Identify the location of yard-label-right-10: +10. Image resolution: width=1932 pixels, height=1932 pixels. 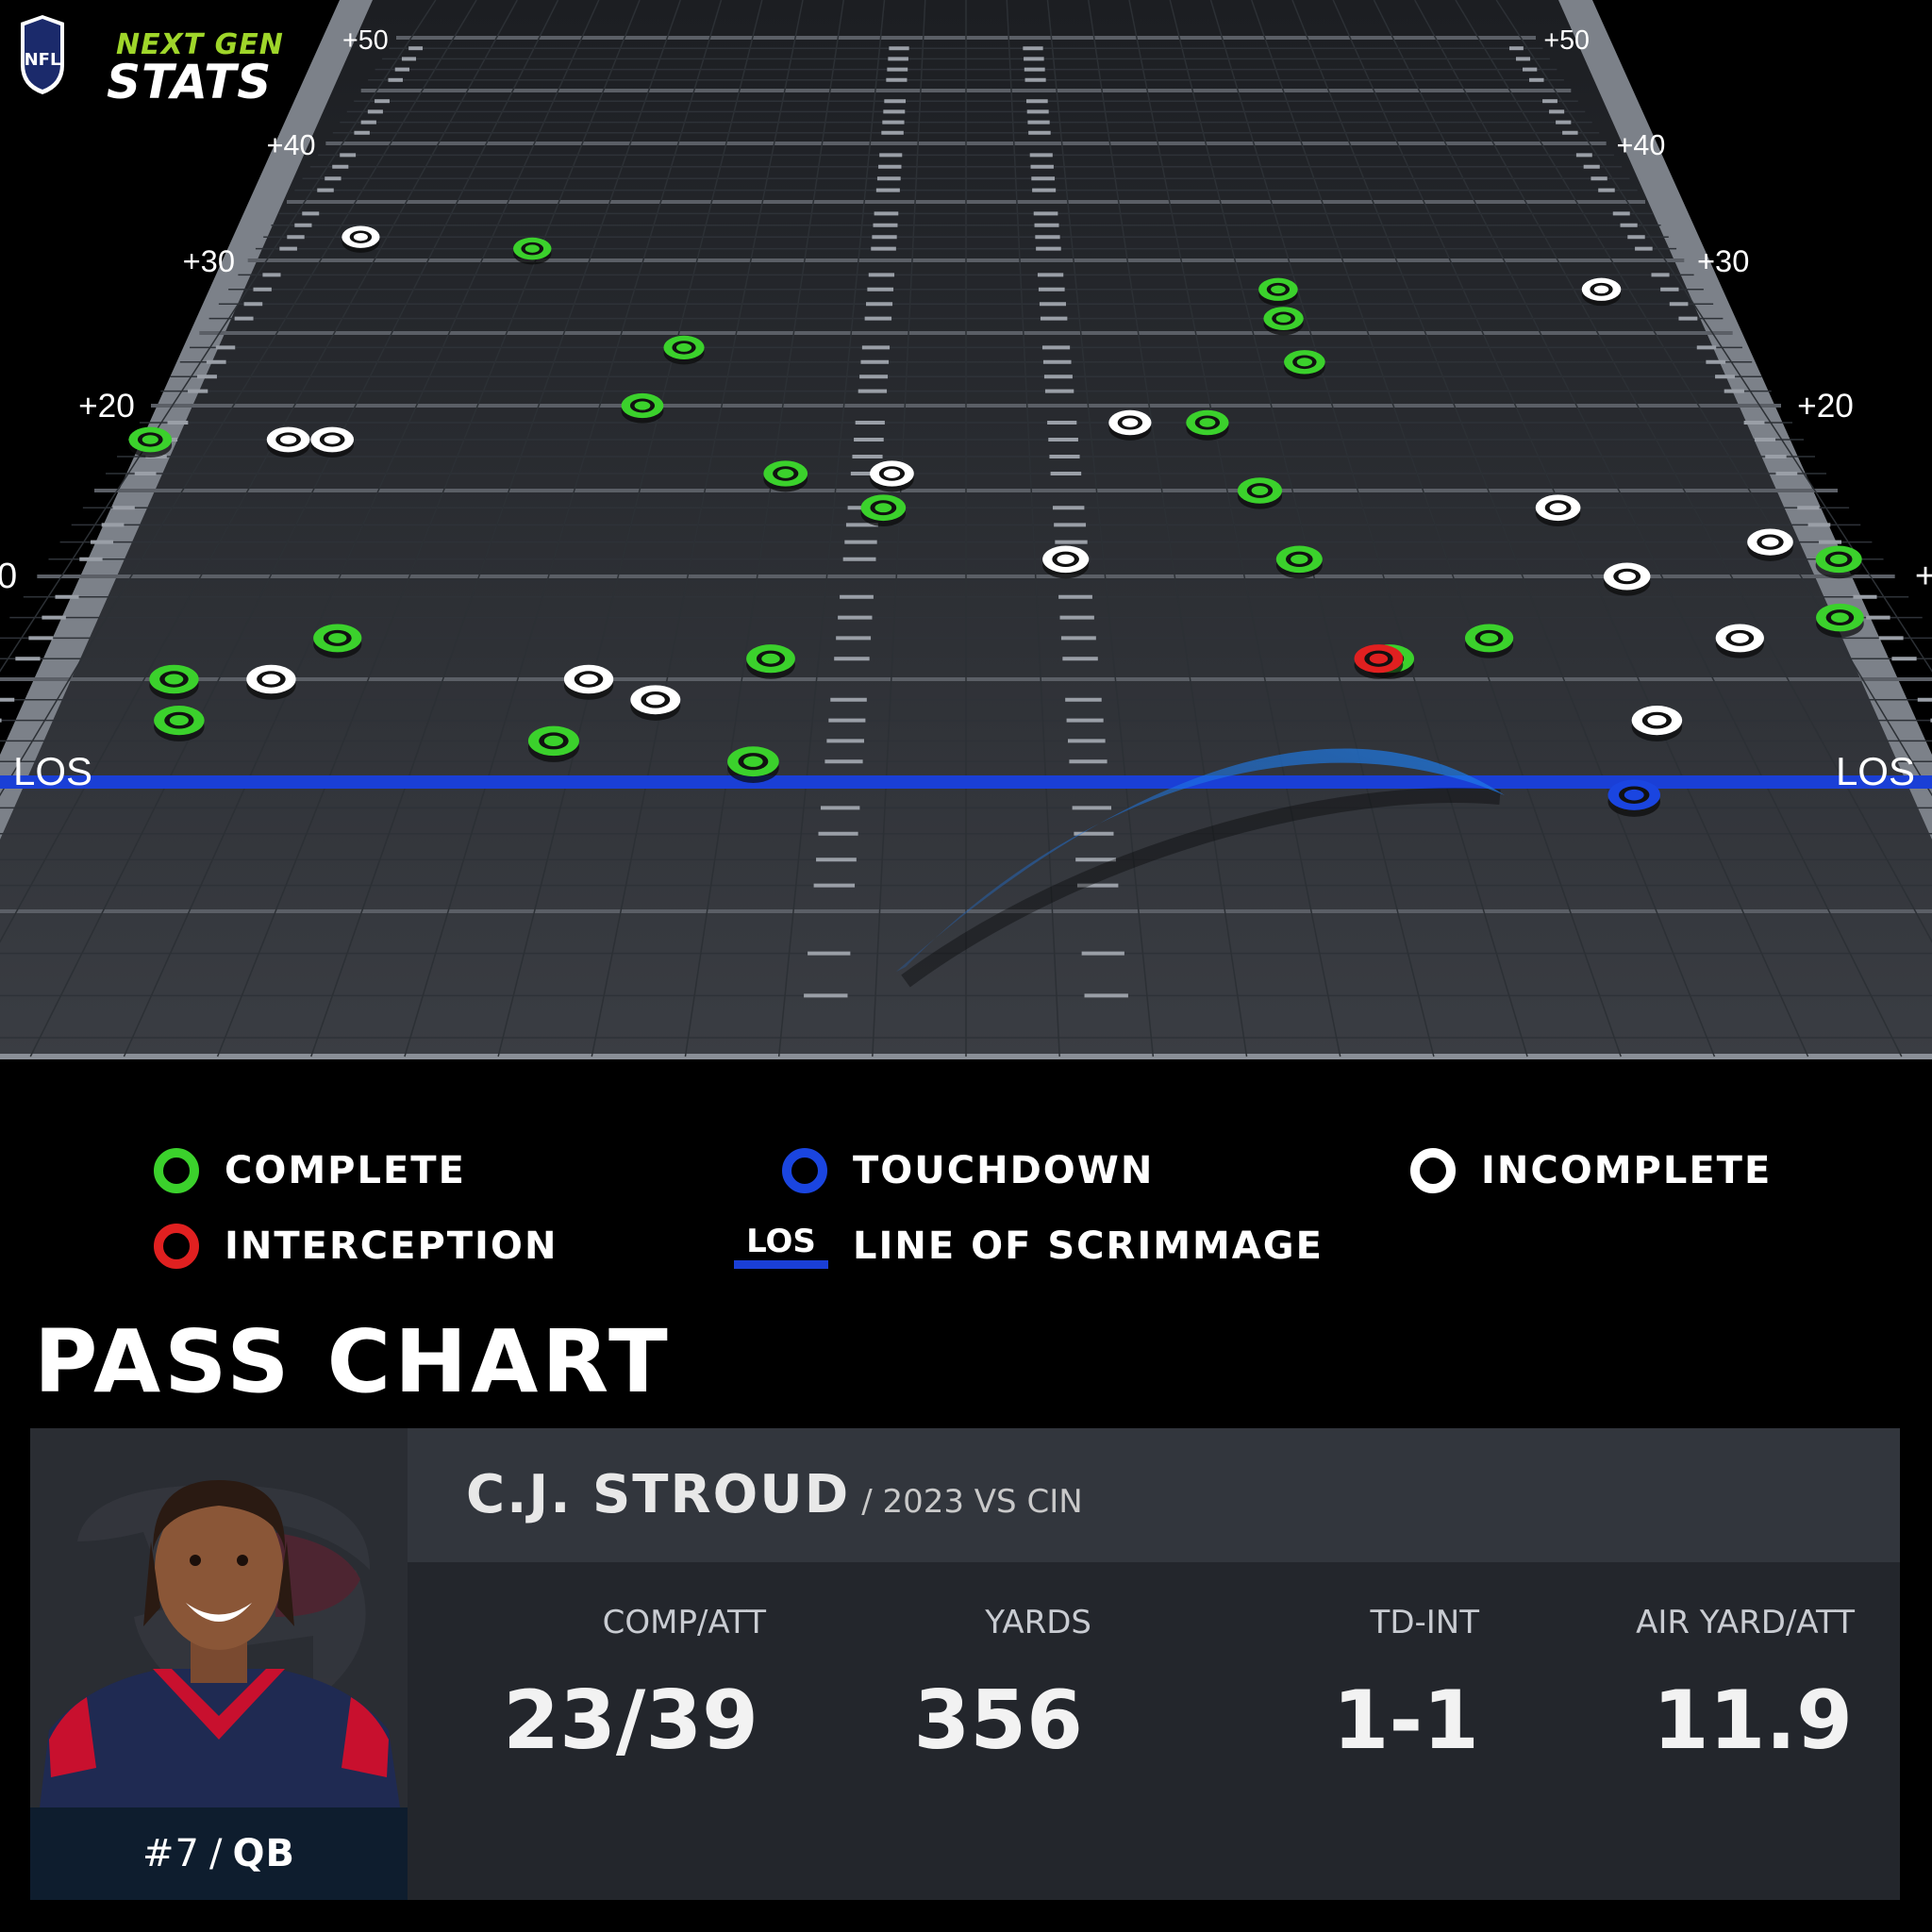
(1924, 576).